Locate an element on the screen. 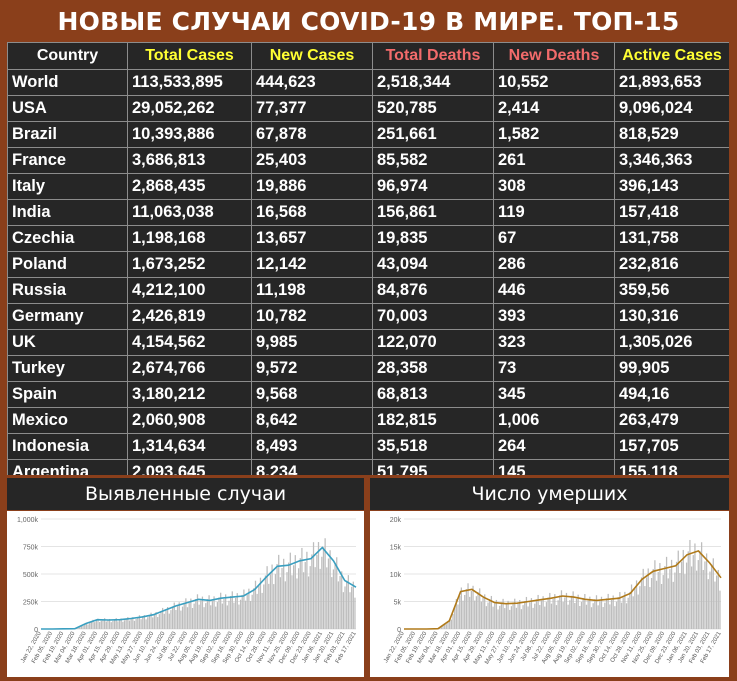 This screenshot has height=681, width=737. cell-total-deaths: 251,661 is located at coordinates (433, 134).